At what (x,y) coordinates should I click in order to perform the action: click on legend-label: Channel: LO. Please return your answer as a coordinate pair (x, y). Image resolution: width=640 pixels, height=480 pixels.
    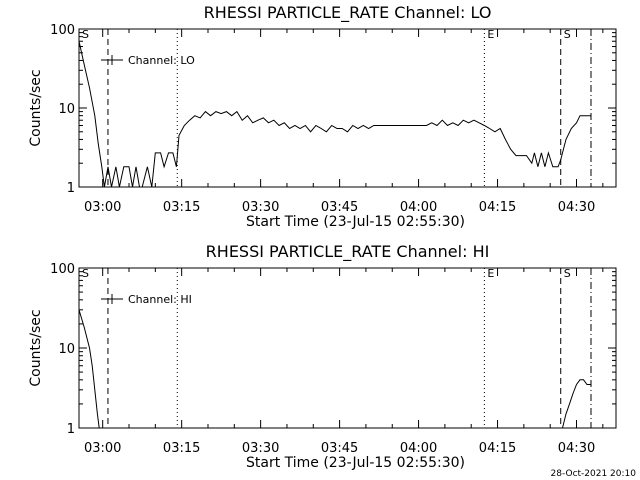
    Looking at the image, I should click on (161, 60).